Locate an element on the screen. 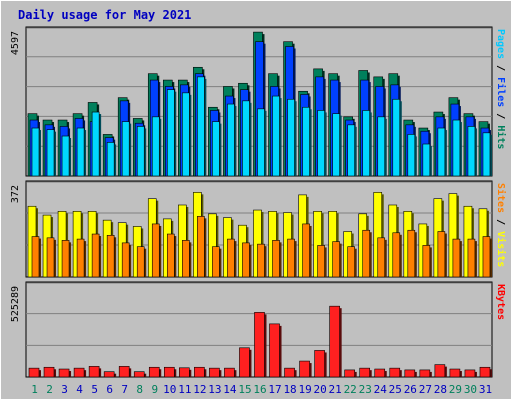 The image size is (512, 400). bar-sites-day-4-face is located at coordinates (80, 258).